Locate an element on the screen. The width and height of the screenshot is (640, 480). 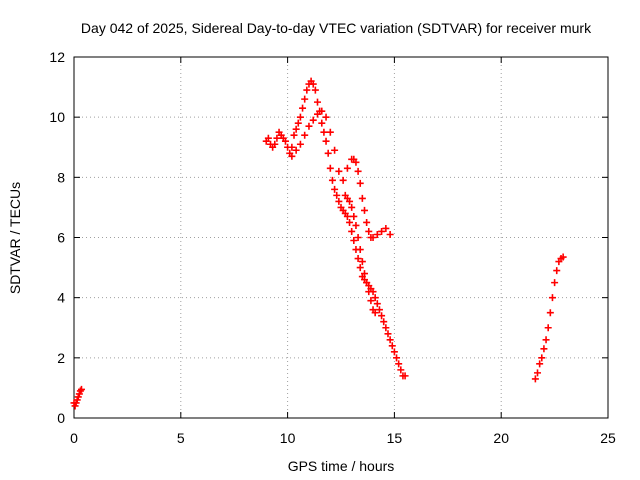
y-tick-label: 0 is located at coordinates (61, 418).